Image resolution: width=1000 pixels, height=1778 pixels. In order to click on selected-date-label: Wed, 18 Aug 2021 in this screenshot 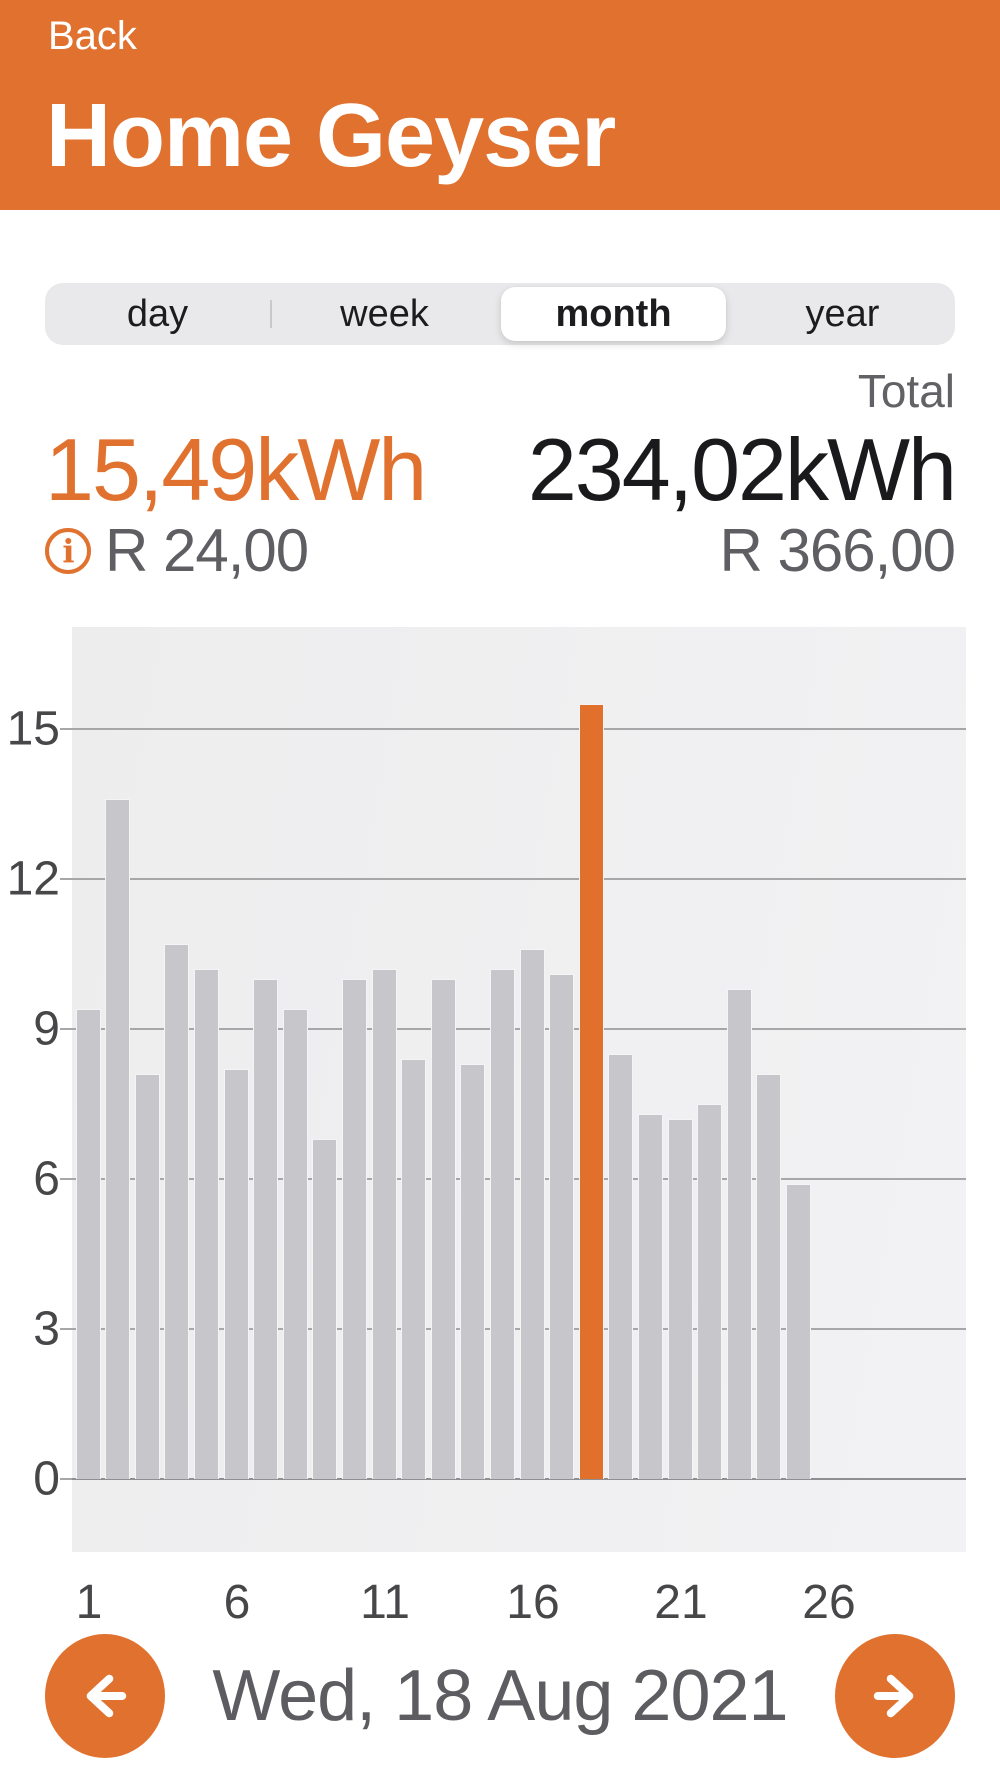, I will do `click(500, 1696)`.